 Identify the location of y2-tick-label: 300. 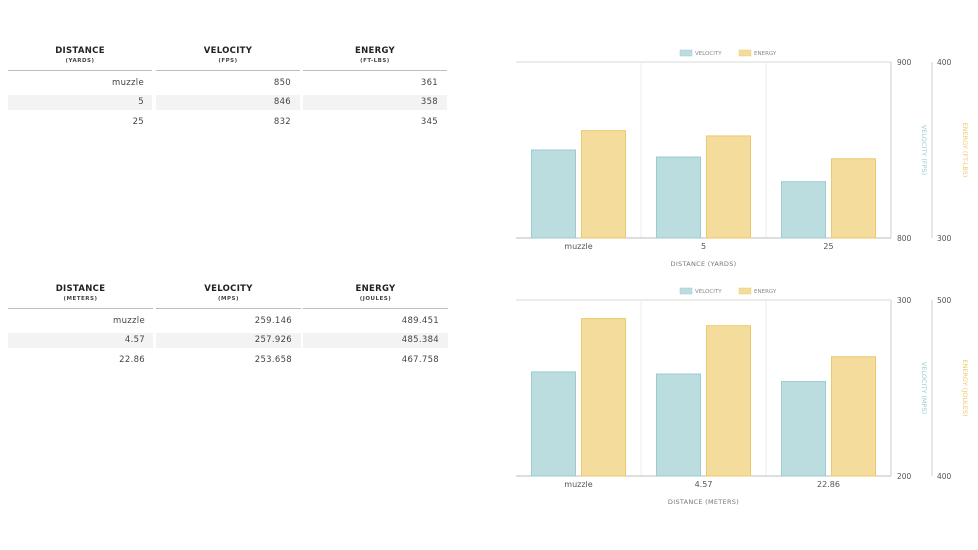
(944, 238).